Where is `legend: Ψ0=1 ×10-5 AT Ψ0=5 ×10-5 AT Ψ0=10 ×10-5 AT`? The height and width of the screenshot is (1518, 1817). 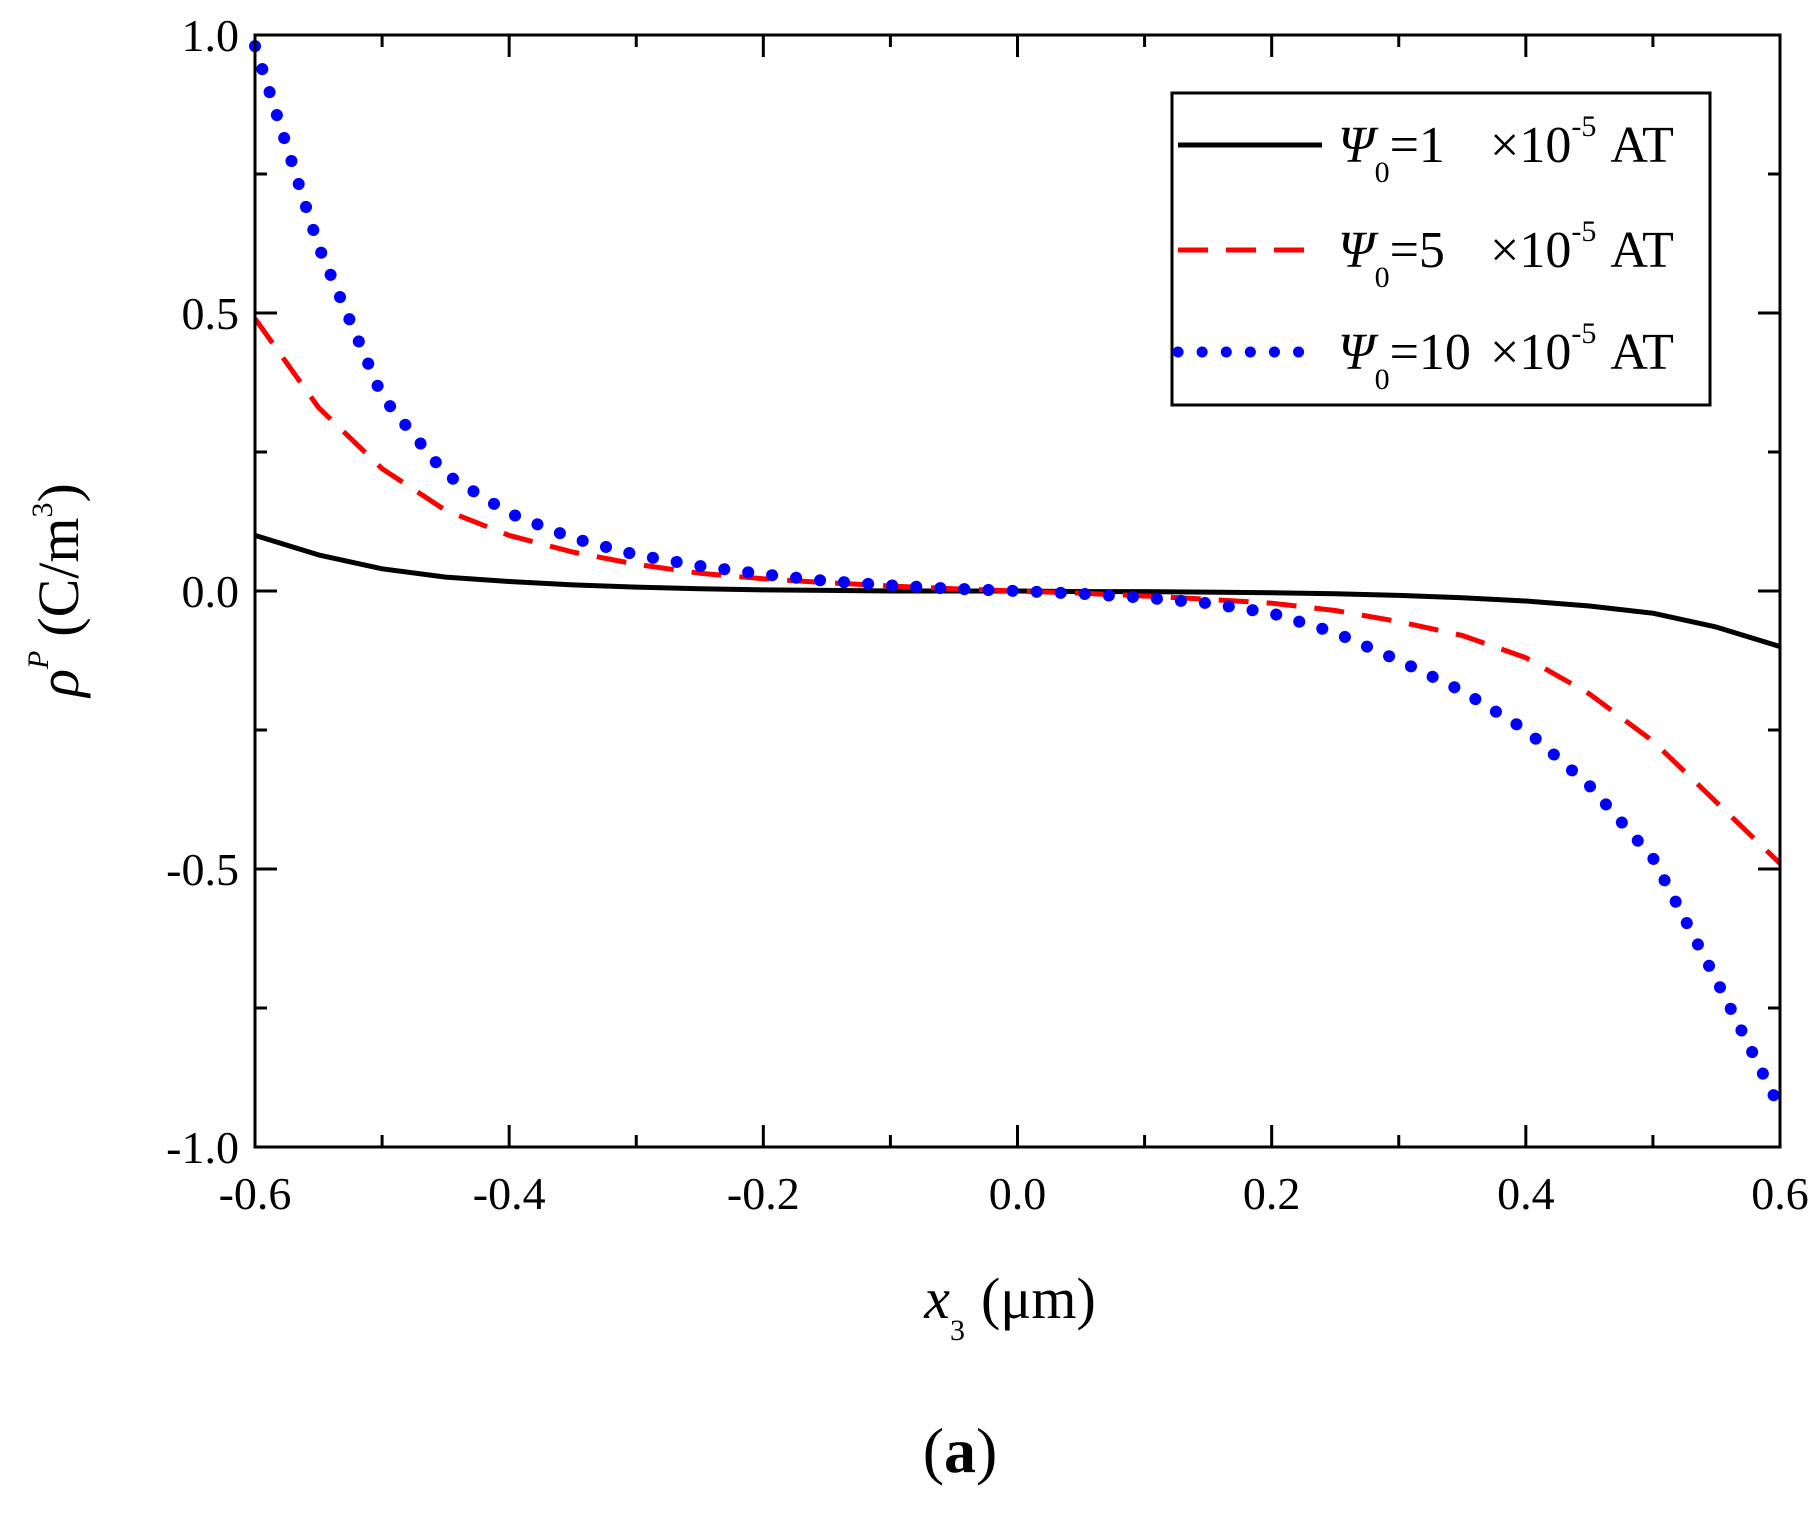
legend: Ψ0=1 ×10-5 AT Ψ0=5 ×10-5 AT Ψ0=10 ×10-5 AT is located at coordinates (1441, 249).